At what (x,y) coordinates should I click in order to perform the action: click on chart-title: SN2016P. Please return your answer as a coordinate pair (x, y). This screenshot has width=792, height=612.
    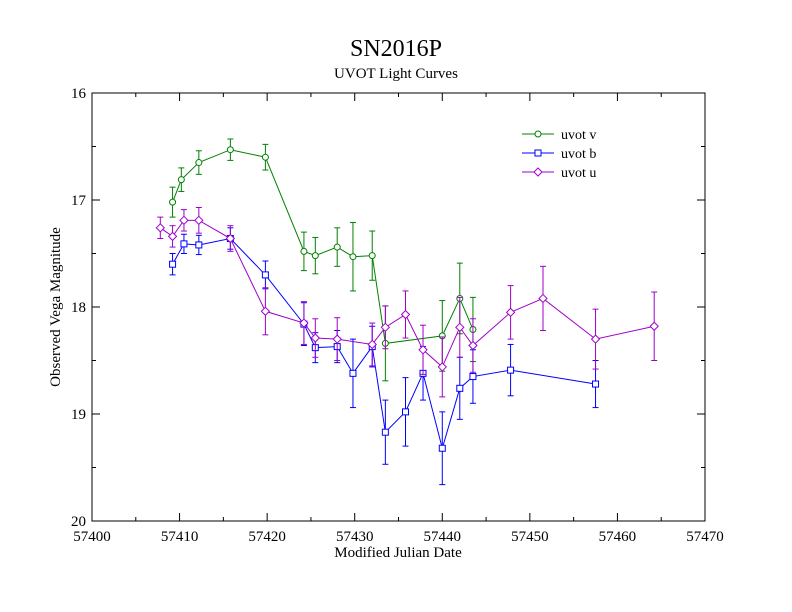
    Looking at the image, I should click on (396, 49).